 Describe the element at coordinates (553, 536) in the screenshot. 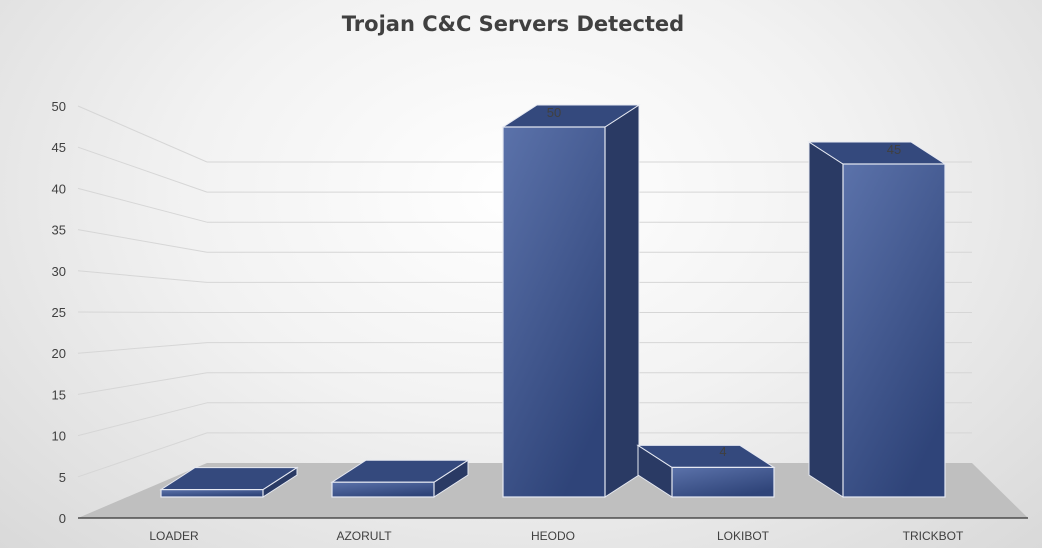

I see `x-tick-label: HEODO` at that location.